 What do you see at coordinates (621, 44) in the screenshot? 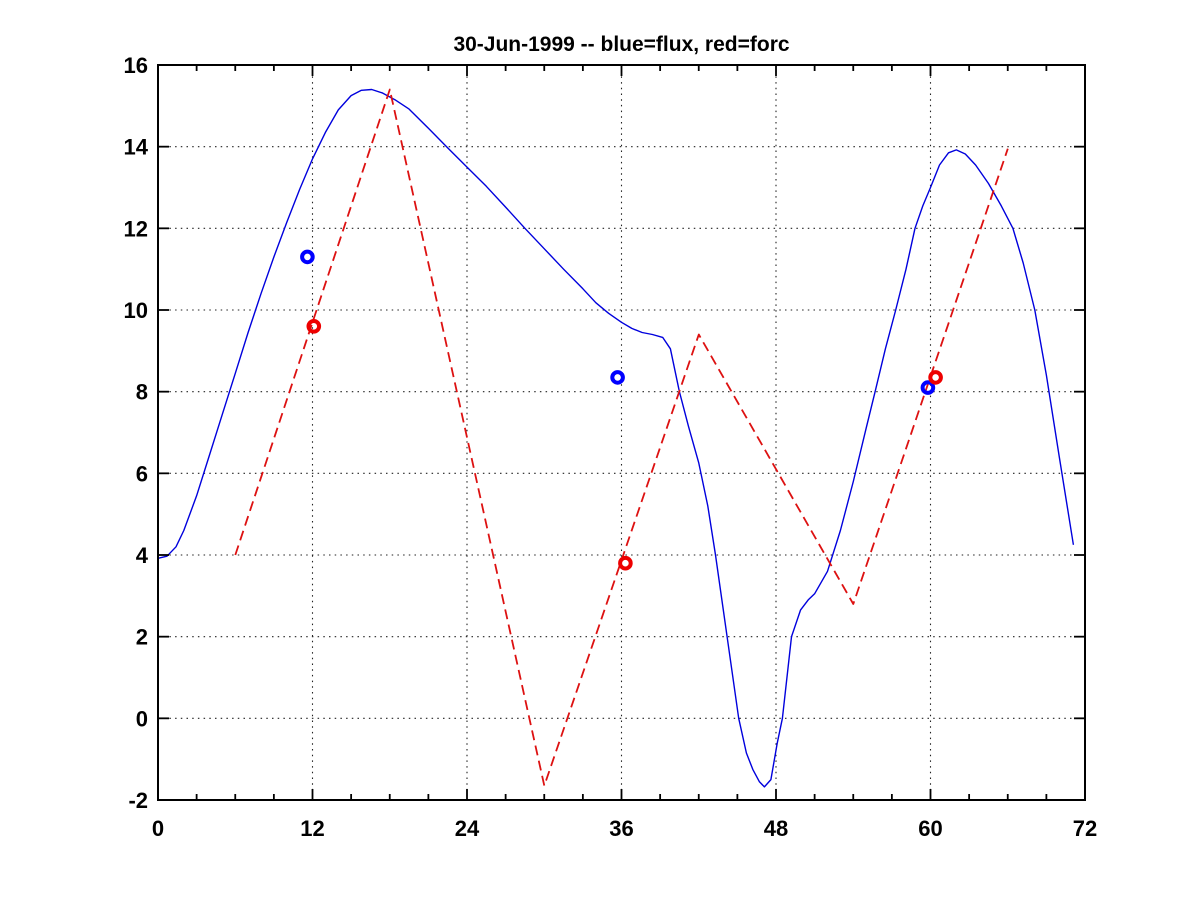
I see `chart-title: 30-Jun-1999 -- blue=flux, red=forc` at bounding box center [621, 44].